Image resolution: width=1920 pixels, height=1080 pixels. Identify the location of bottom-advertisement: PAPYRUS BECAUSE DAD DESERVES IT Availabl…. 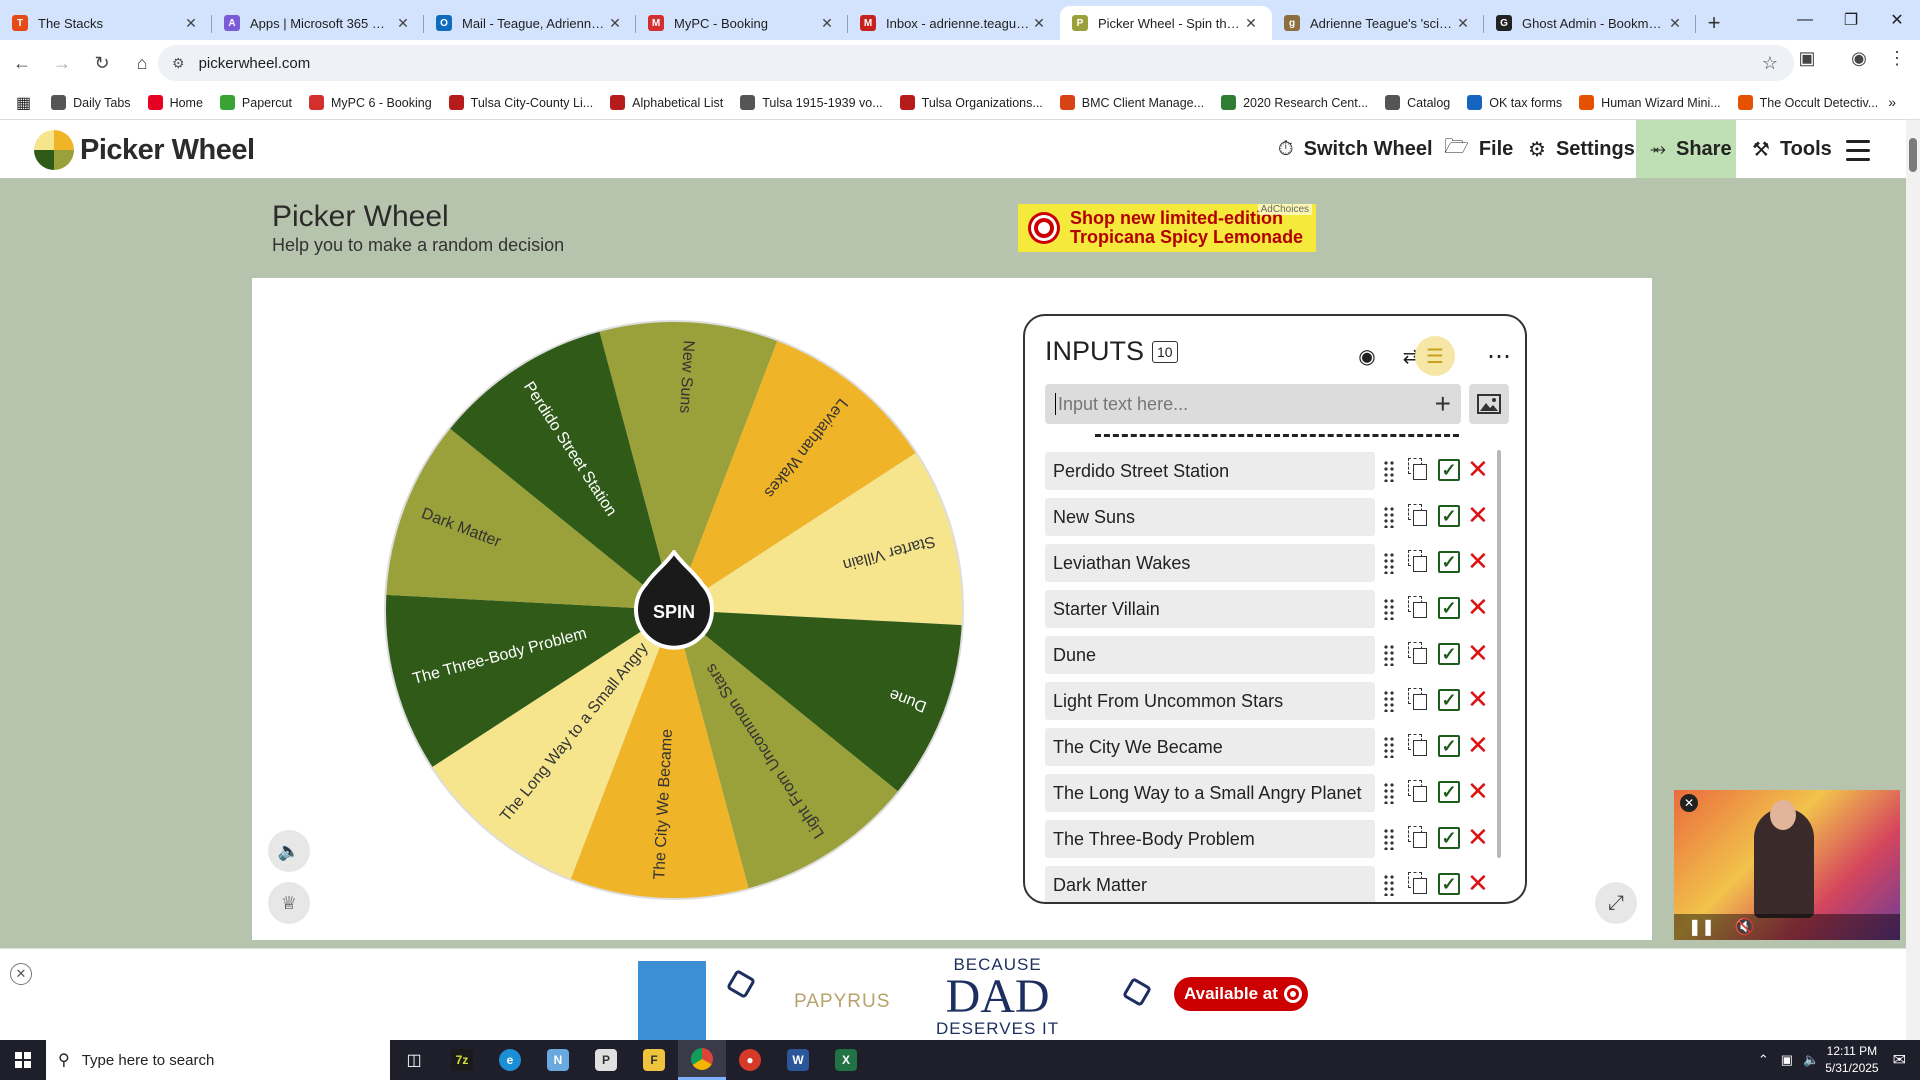
(954, 996).